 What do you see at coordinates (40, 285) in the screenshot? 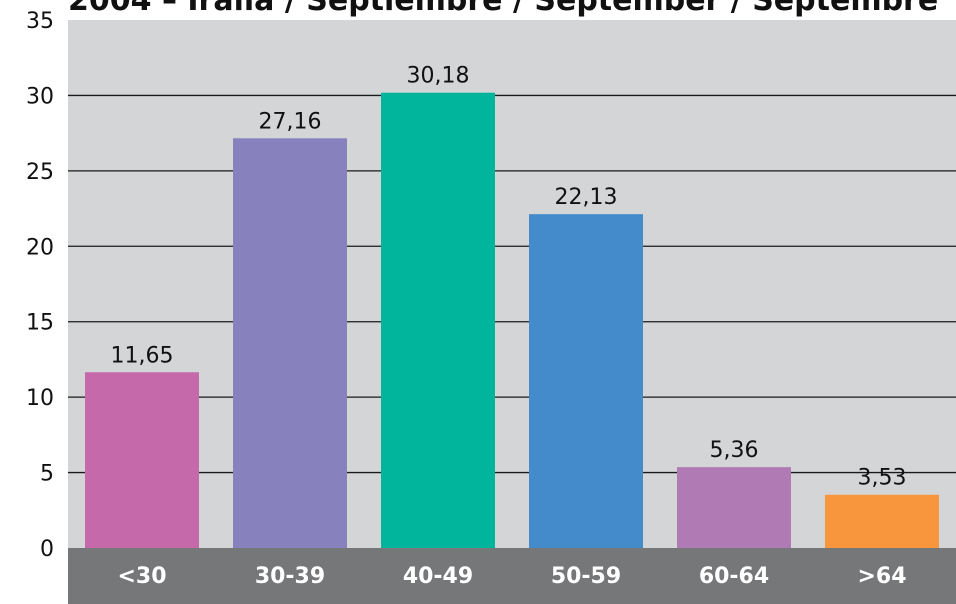
I see `y-axis-ticks: 0 5 10 15 20 25 30 35` at bounding box center [40, 285].